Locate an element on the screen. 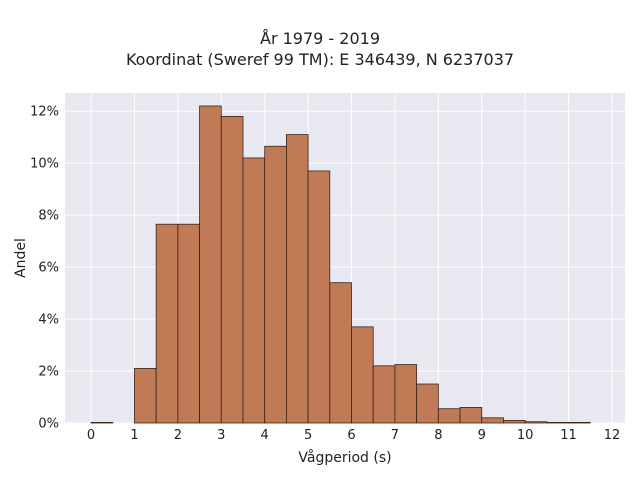 This screenshot has height=480, width=640. y-tick-label: 12% is located at coordinates (44, 112).